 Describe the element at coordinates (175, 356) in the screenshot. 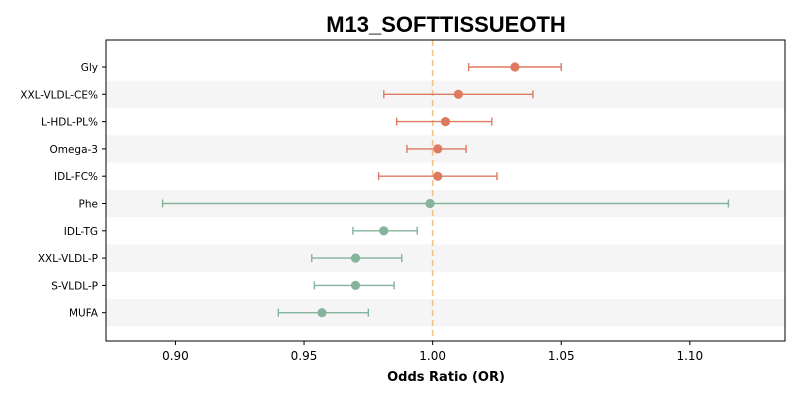

I see `x-tick-label: 0.90` at that location.